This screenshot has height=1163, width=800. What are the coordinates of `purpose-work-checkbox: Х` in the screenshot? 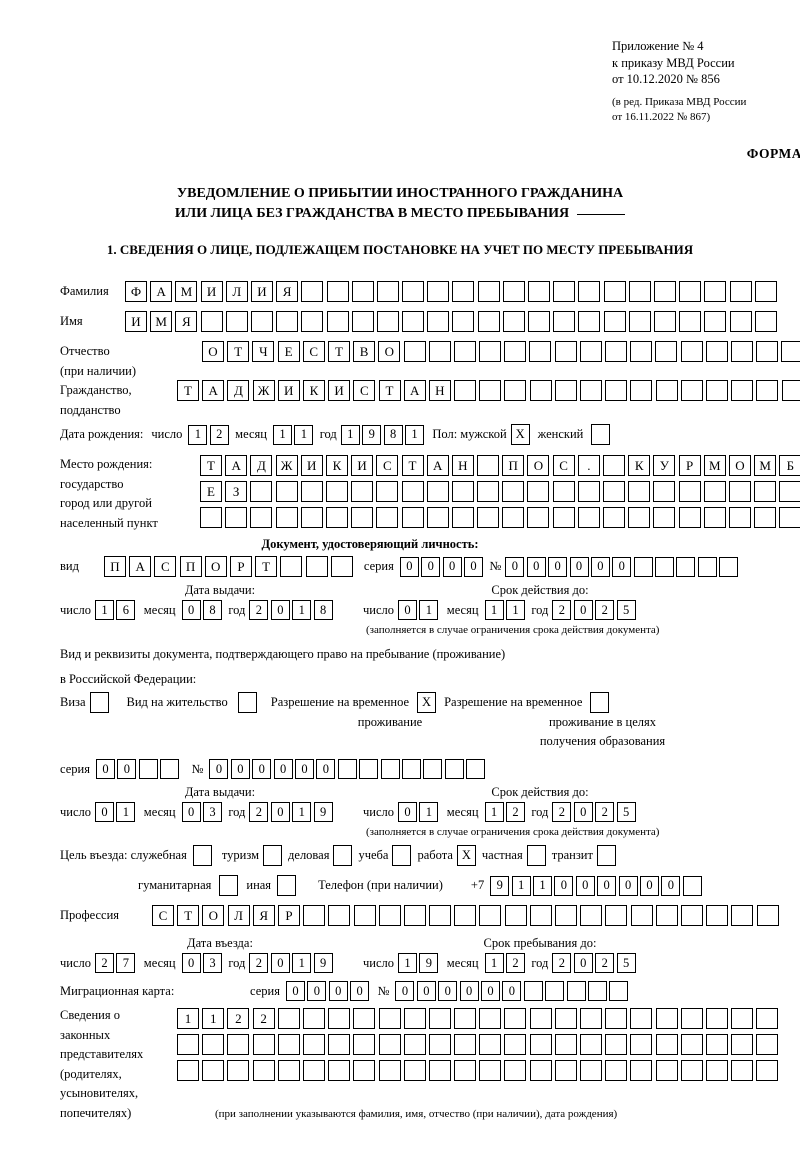 It's located at (466, 855).